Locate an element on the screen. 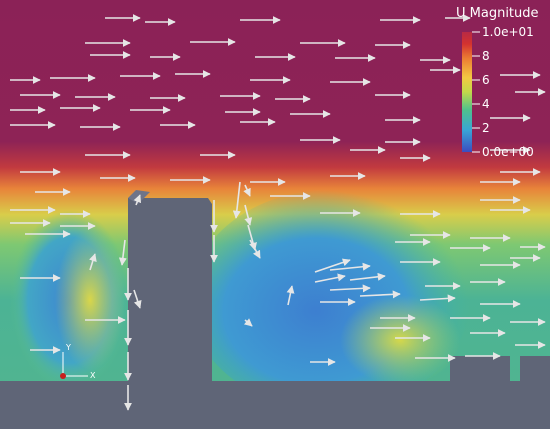 The image size is (550, 429). legend-max-label: 1.0e+01 is located at coordinates (508, 32).